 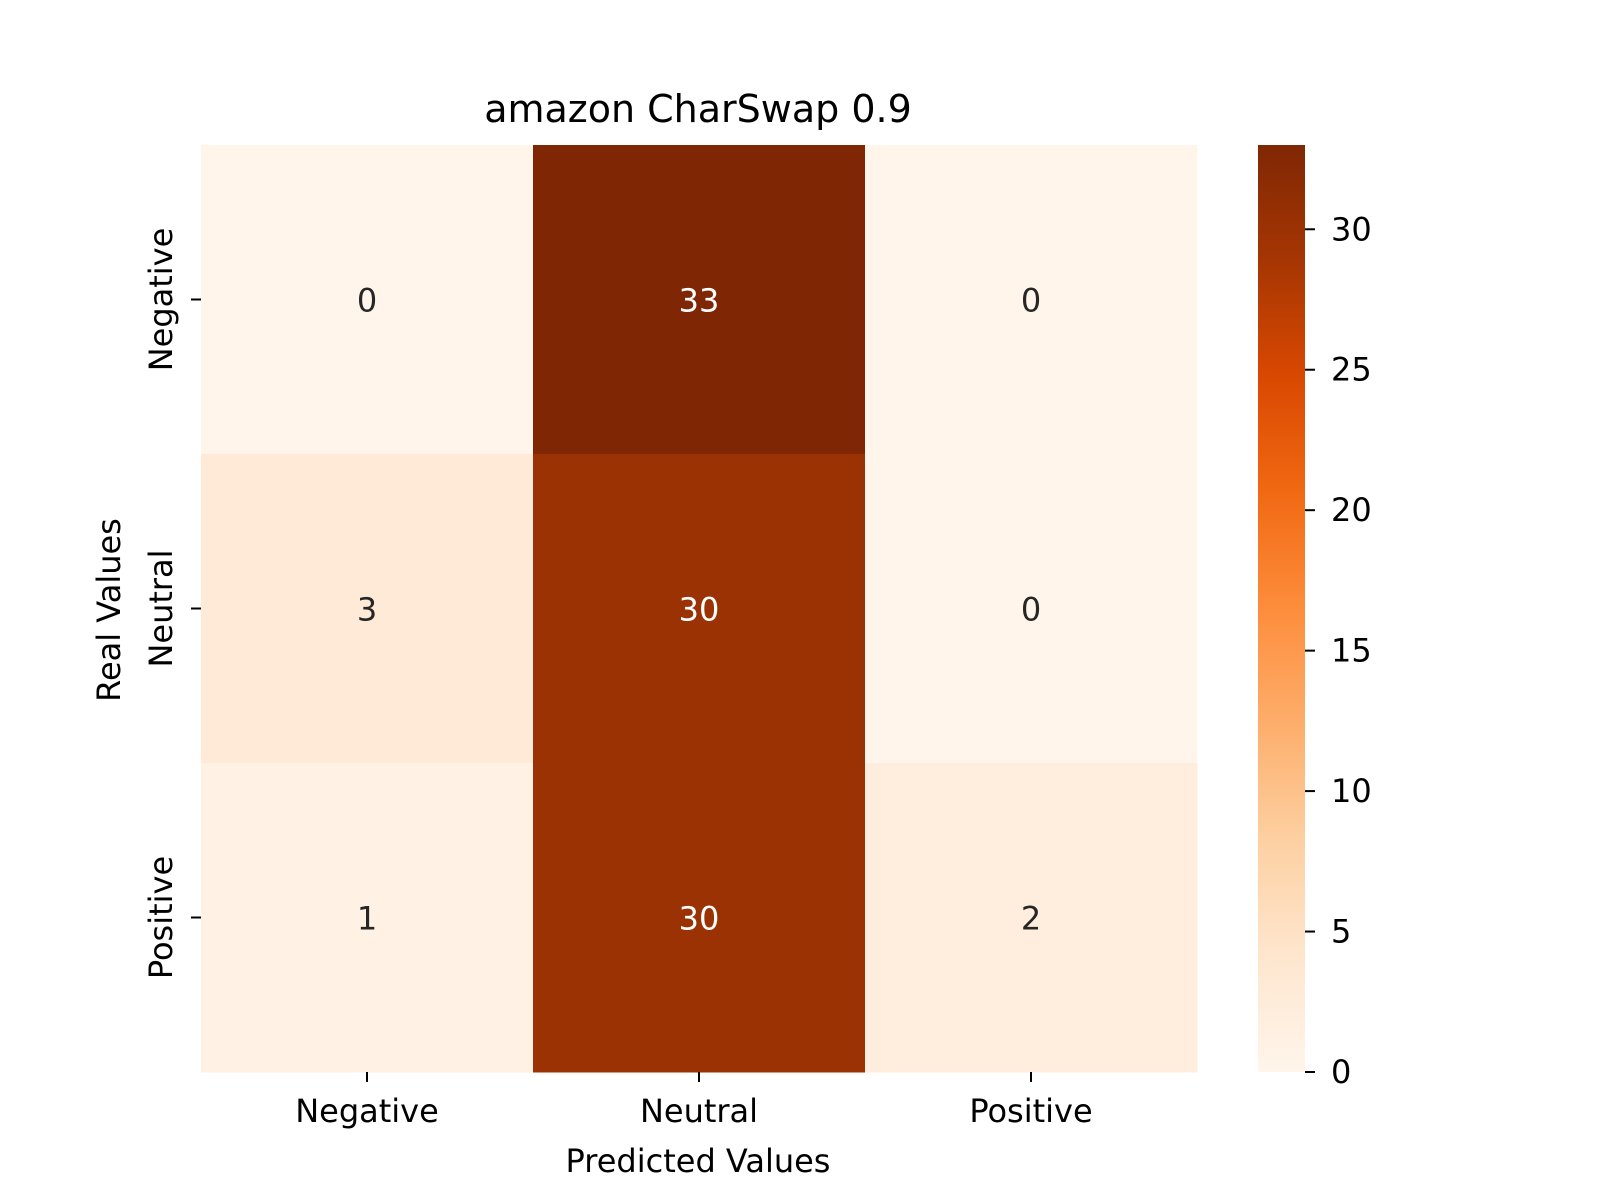 What do you see at coordinates (698, 109) in the screenshot?
I see `chart-title: amazon CharSwap 0.9` at bounding box center [698, 109].